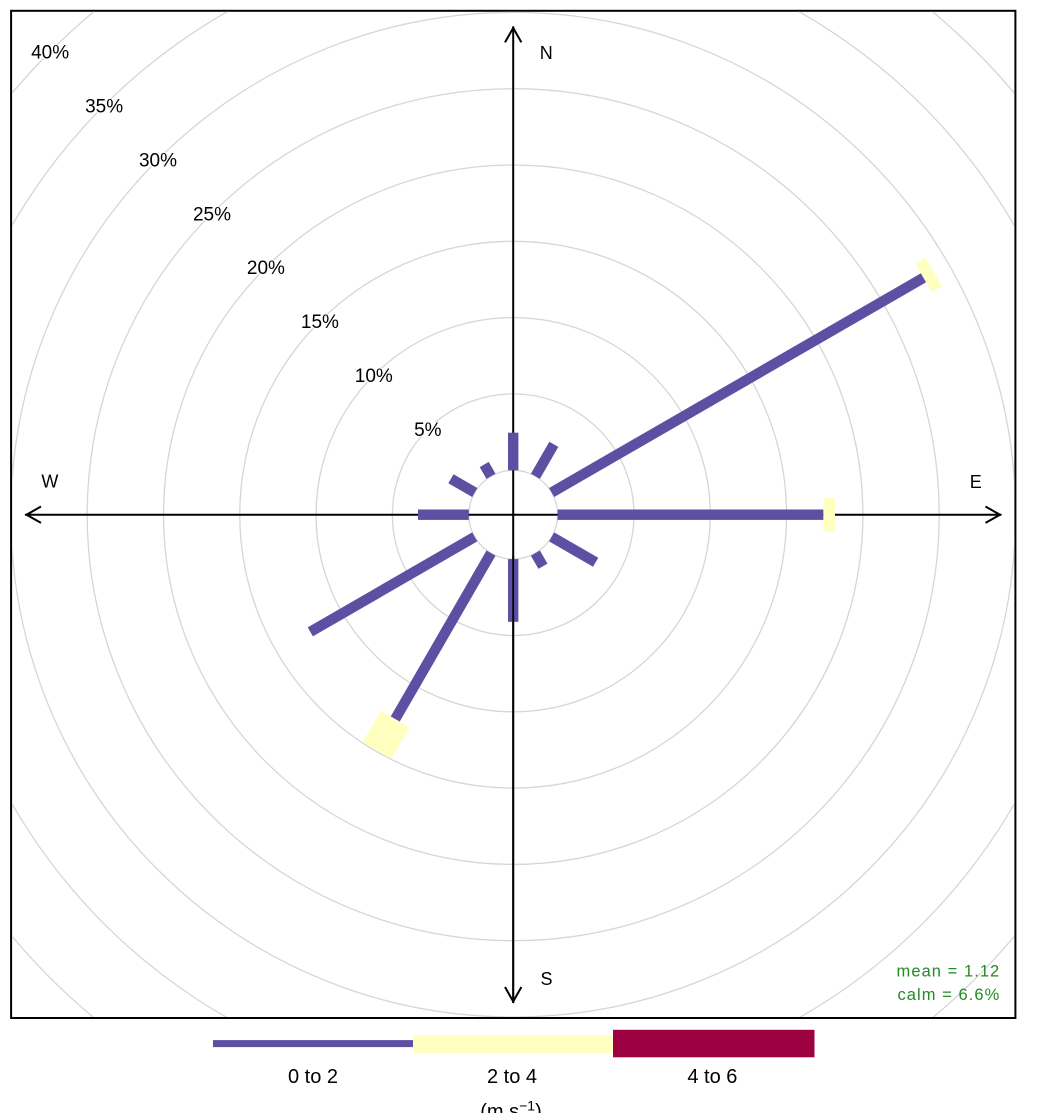 The height and width of the screenshot is (1113, 1046). I want to click on svg-text: 2 to 4, so click(512, 1077).